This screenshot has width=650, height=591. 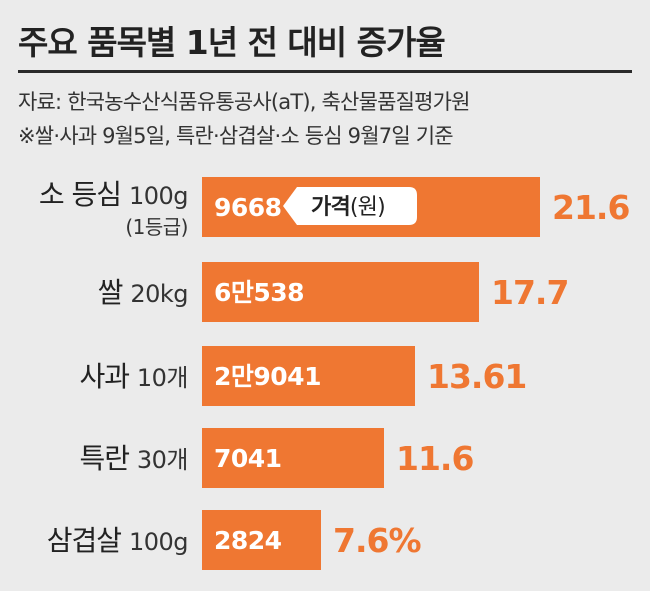 What do you see at coordinates (476, 376) in the screenshot?
I see `value-label: 13.61` at bounding box center [476, 376].